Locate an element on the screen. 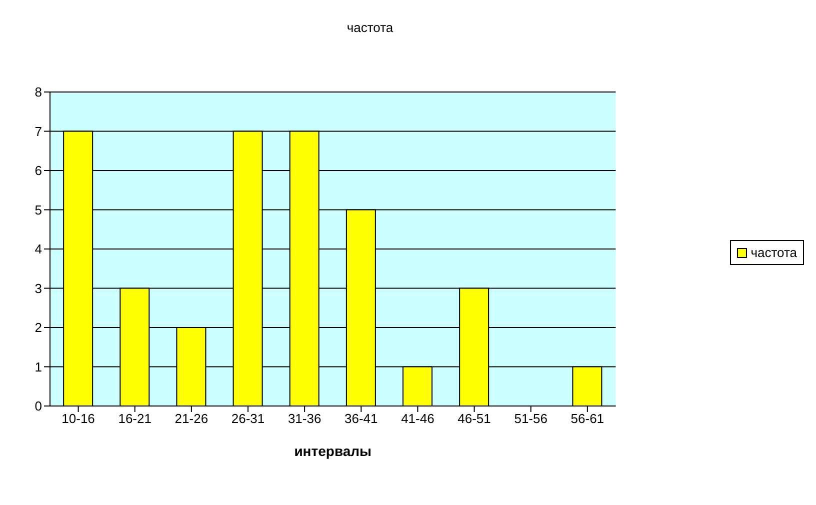 This screenshot has height=505, width=816. y-tick-label: 6 is located at coordinates (38, 170).